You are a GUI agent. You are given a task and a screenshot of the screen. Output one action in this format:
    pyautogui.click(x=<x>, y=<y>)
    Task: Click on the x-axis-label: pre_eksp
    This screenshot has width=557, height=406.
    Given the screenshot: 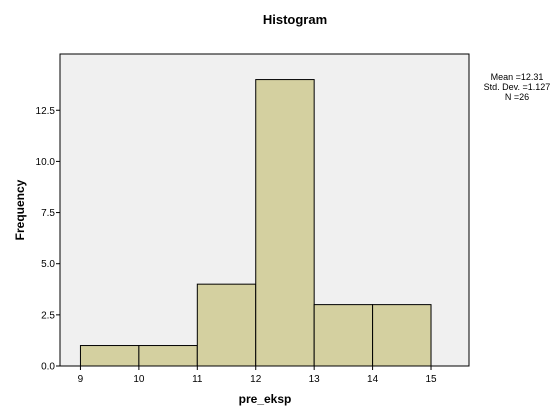 What is the action you would take?
    pyautogui.click(x=265, y=399)
    